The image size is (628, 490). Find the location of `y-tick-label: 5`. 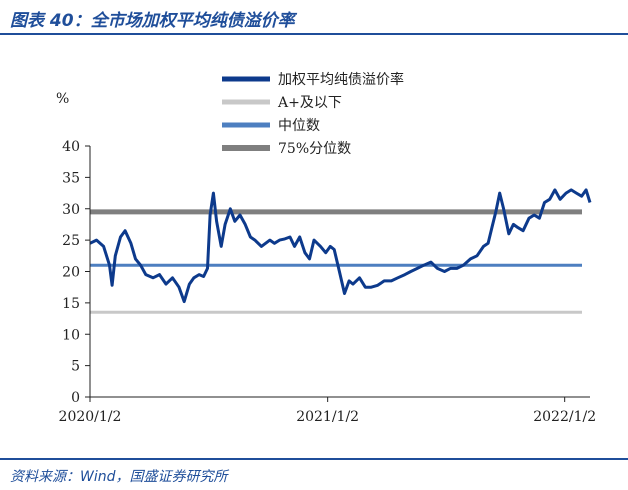

y-tick-label: 5 is located at coordinates (75, 367).